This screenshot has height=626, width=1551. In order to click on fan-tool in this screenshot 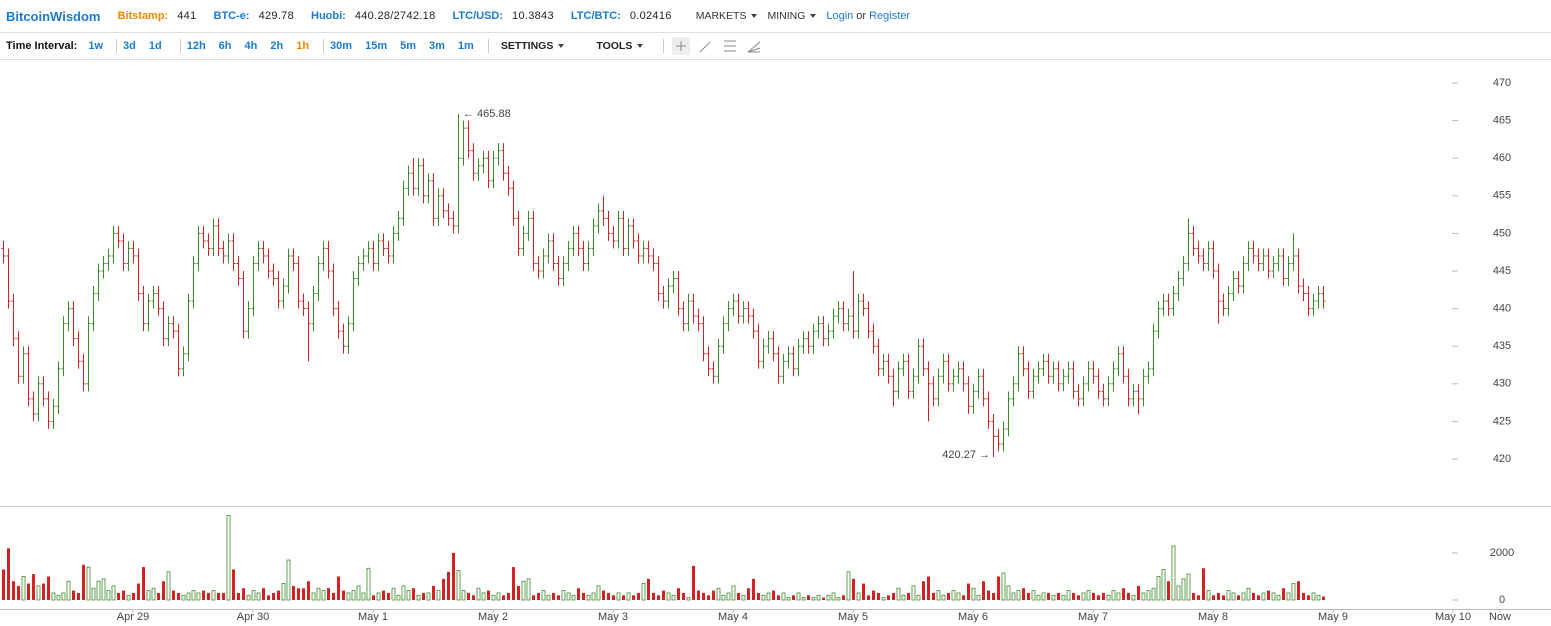, I will do `click(754, 47)`.